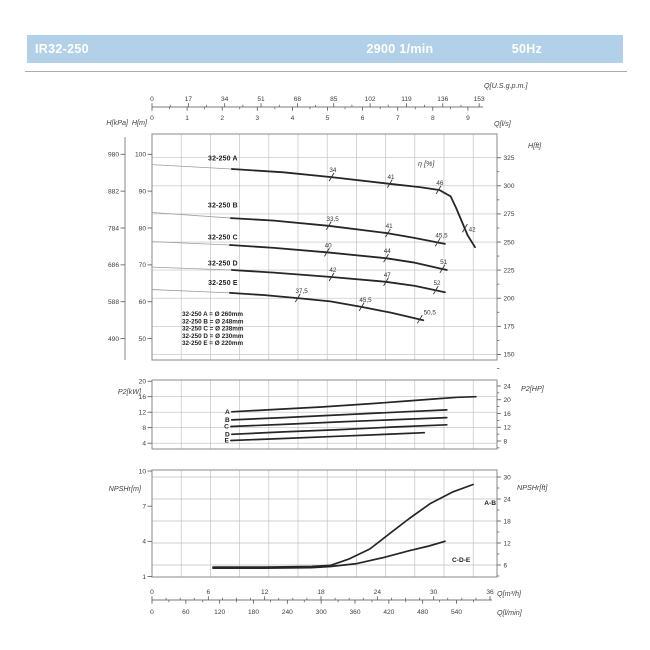 The height and width of the screenshot is (650, 650). I want to click on p2-kw-tick-label: 12, so click(143, 412).